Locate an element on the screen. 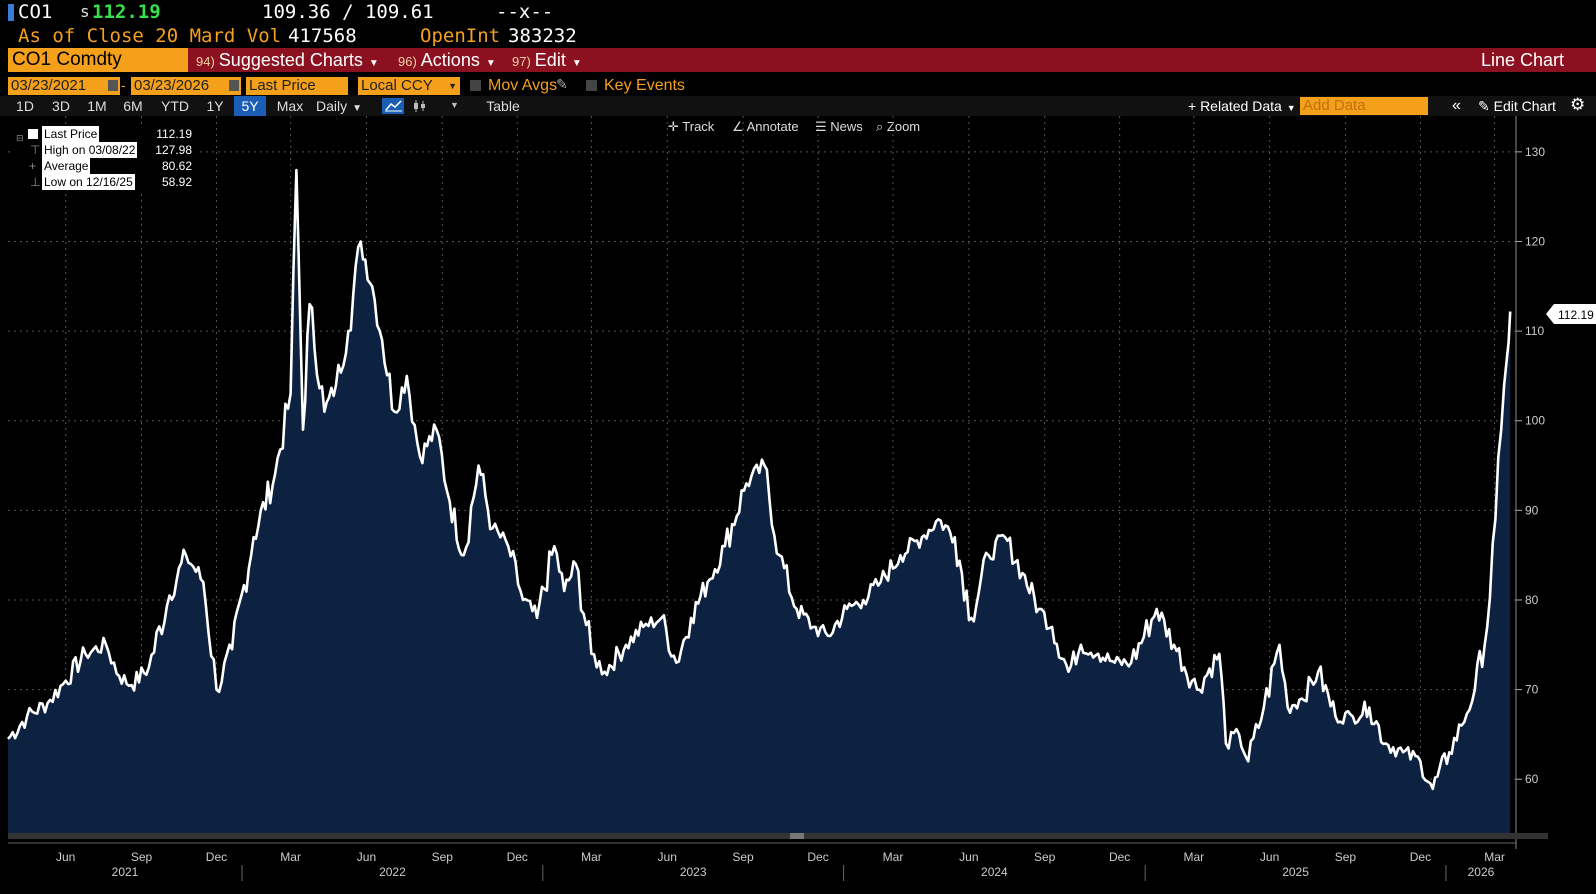 The image size is (1596, 894). currency-selector: Local CCY ▼ is located at coordinates (409, 86).